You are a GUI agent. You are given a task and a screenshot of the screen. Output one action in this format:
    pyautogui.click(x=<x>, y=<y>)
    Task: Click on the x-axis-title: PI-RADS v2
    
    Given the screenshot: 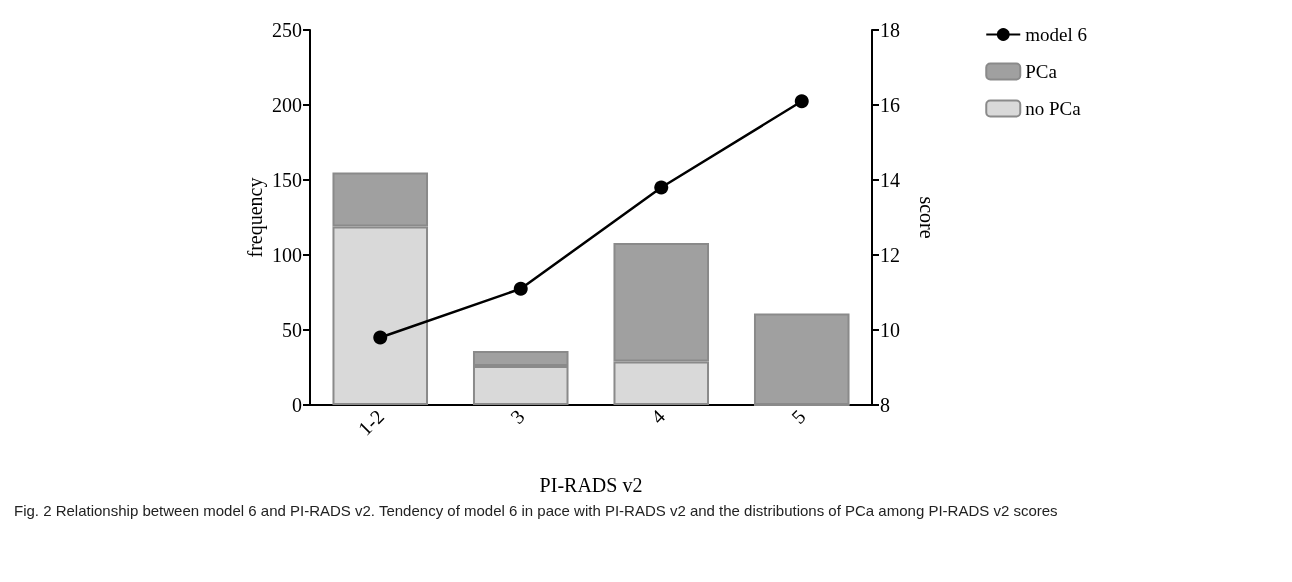 What is the action you would take?
    pyautogui.click(x=591, y=485)
    